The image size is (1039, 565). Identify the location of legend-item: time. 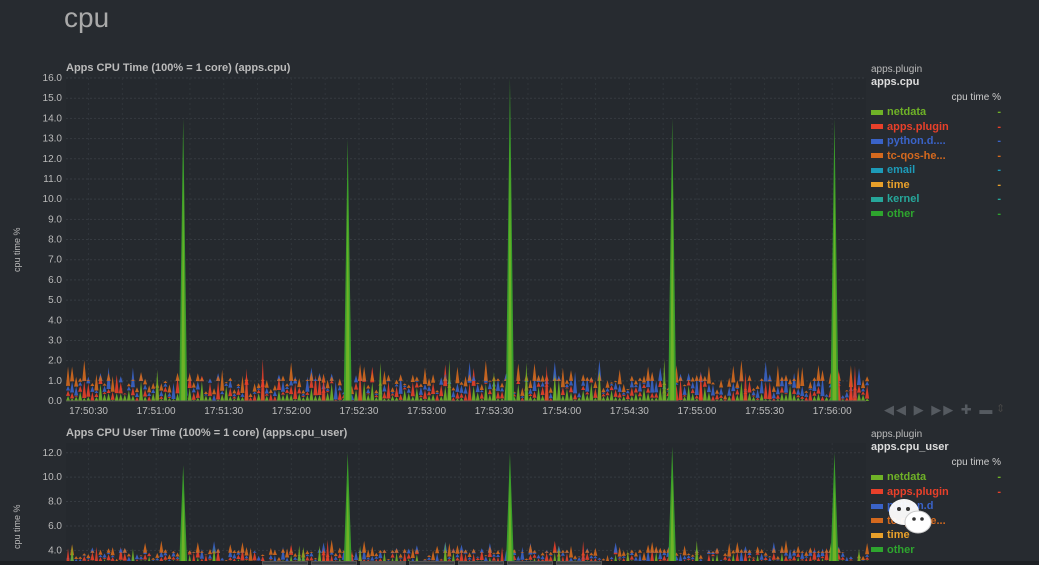
(938, 535).